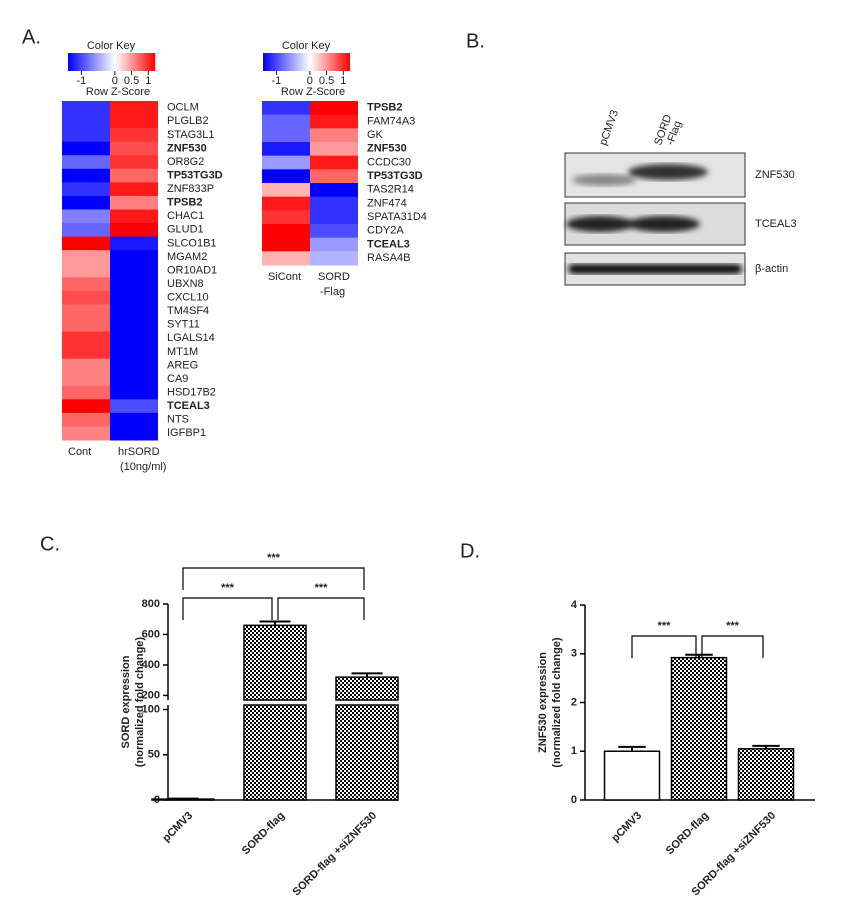 The width and height of the screenshot is (851, 923). I want to click on row-label: MT1M, so click(182, 352).